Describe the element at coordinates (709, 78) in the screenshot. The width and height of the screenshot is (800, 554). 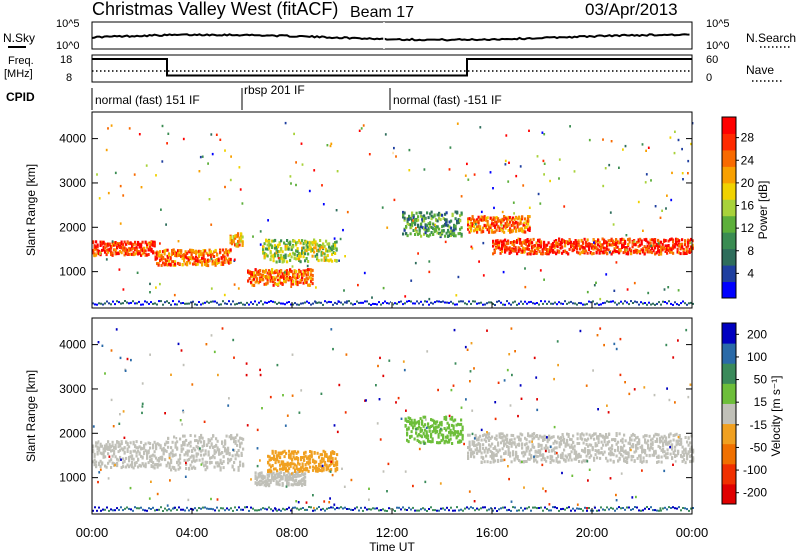
I see `nave-tick-bottom: 0` at that location.